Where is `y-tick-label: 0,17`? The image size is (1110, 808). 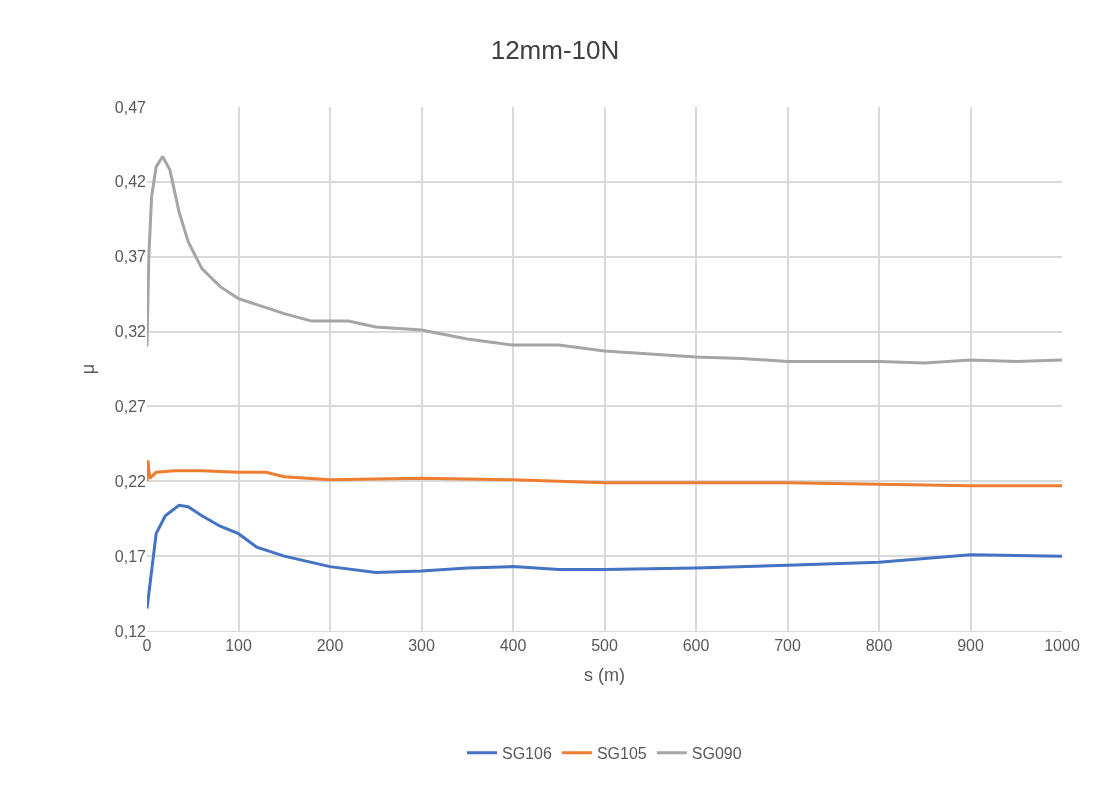 y-tick-label: 0,17 is located at coordinates (130, 556).